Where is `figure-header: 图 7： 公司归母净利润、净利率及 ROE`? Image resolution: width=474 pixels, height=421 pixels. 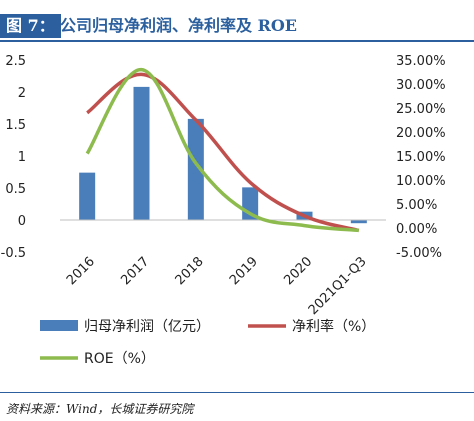
figure-header: 图 7： 公司归母净利润、净利率及 ROE is located at coordinates (237, 26).